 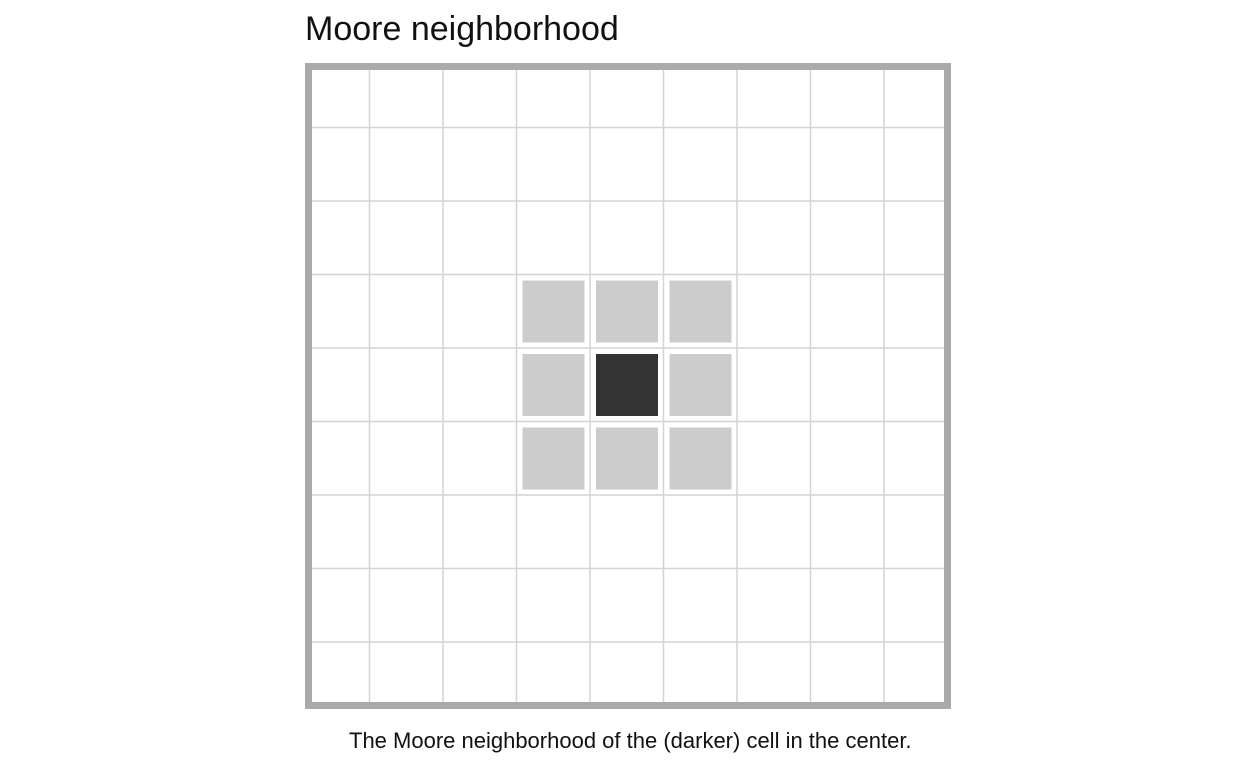 What do you see at coordinates (462, 29) in the screenshot?
I see `diagram-title: Moore neighborhood` at bounding box center [462, 29].